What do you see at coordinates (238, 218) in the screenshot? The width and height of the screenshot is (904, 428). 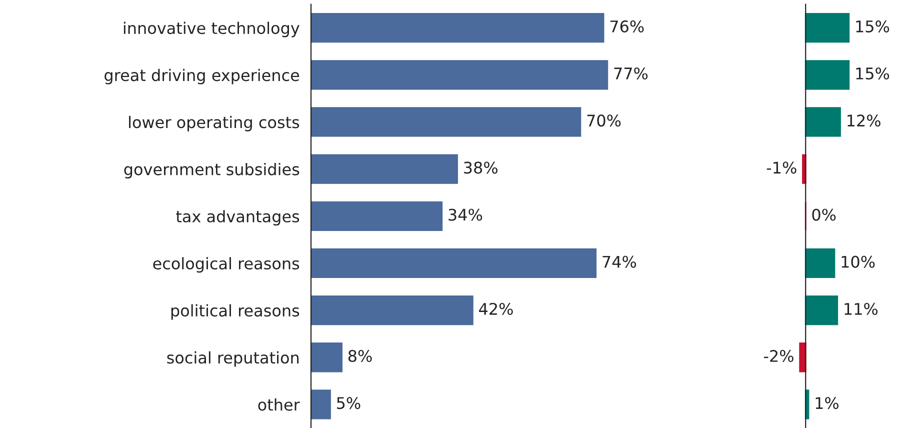 I see `y-tick-label: tax advantages` at bounding box center [238, 218].